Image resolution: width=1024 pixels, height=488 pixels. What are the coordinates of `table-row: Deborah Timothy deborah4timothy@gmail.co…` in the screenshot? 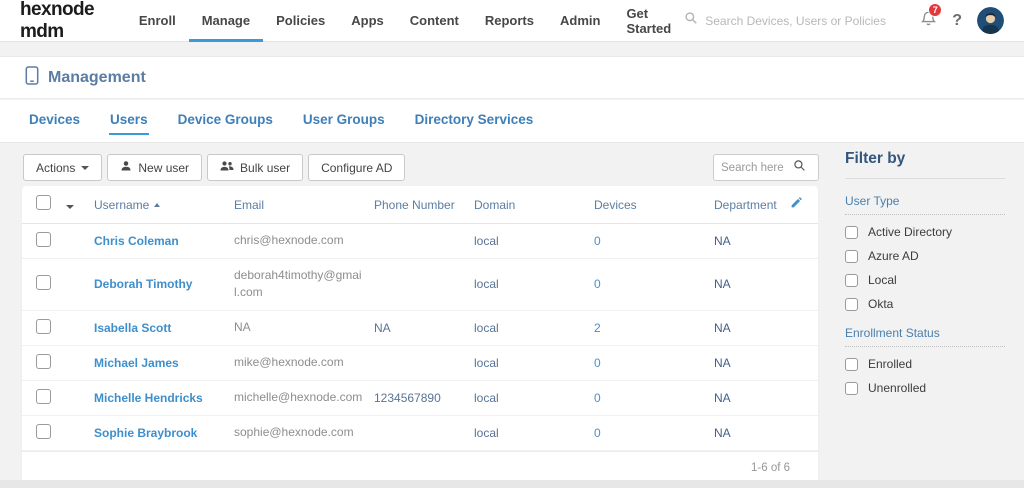 It's located at (420, 285).